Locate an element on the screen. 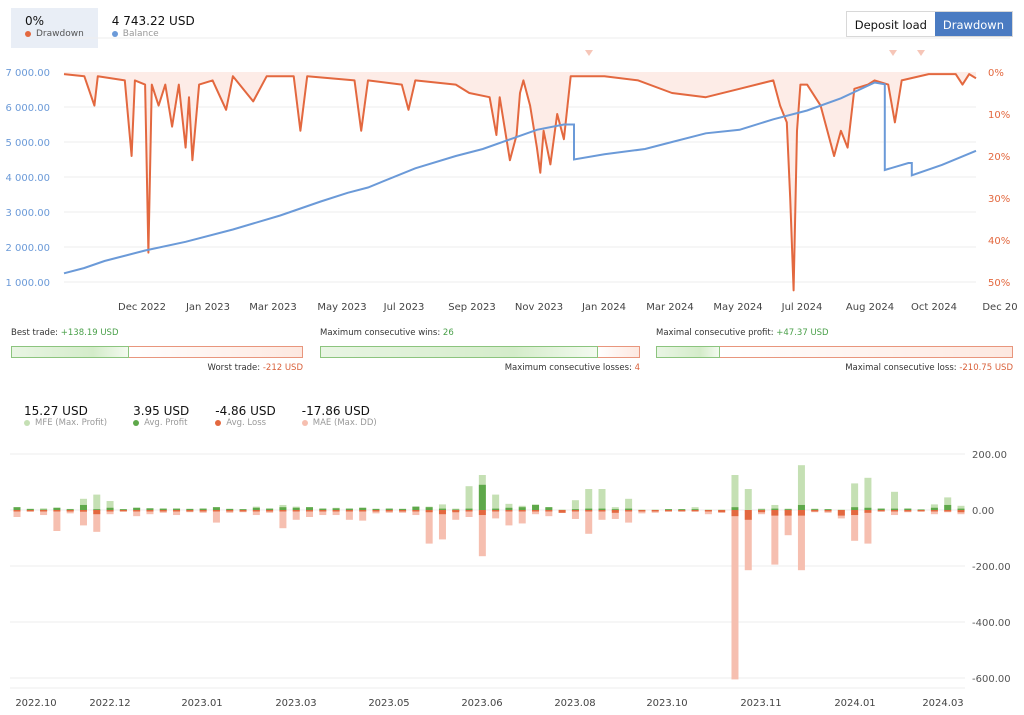 This screenshot has width=1024, height=715. best-trade-label: Best trade: is located at coordinates (35, 333).